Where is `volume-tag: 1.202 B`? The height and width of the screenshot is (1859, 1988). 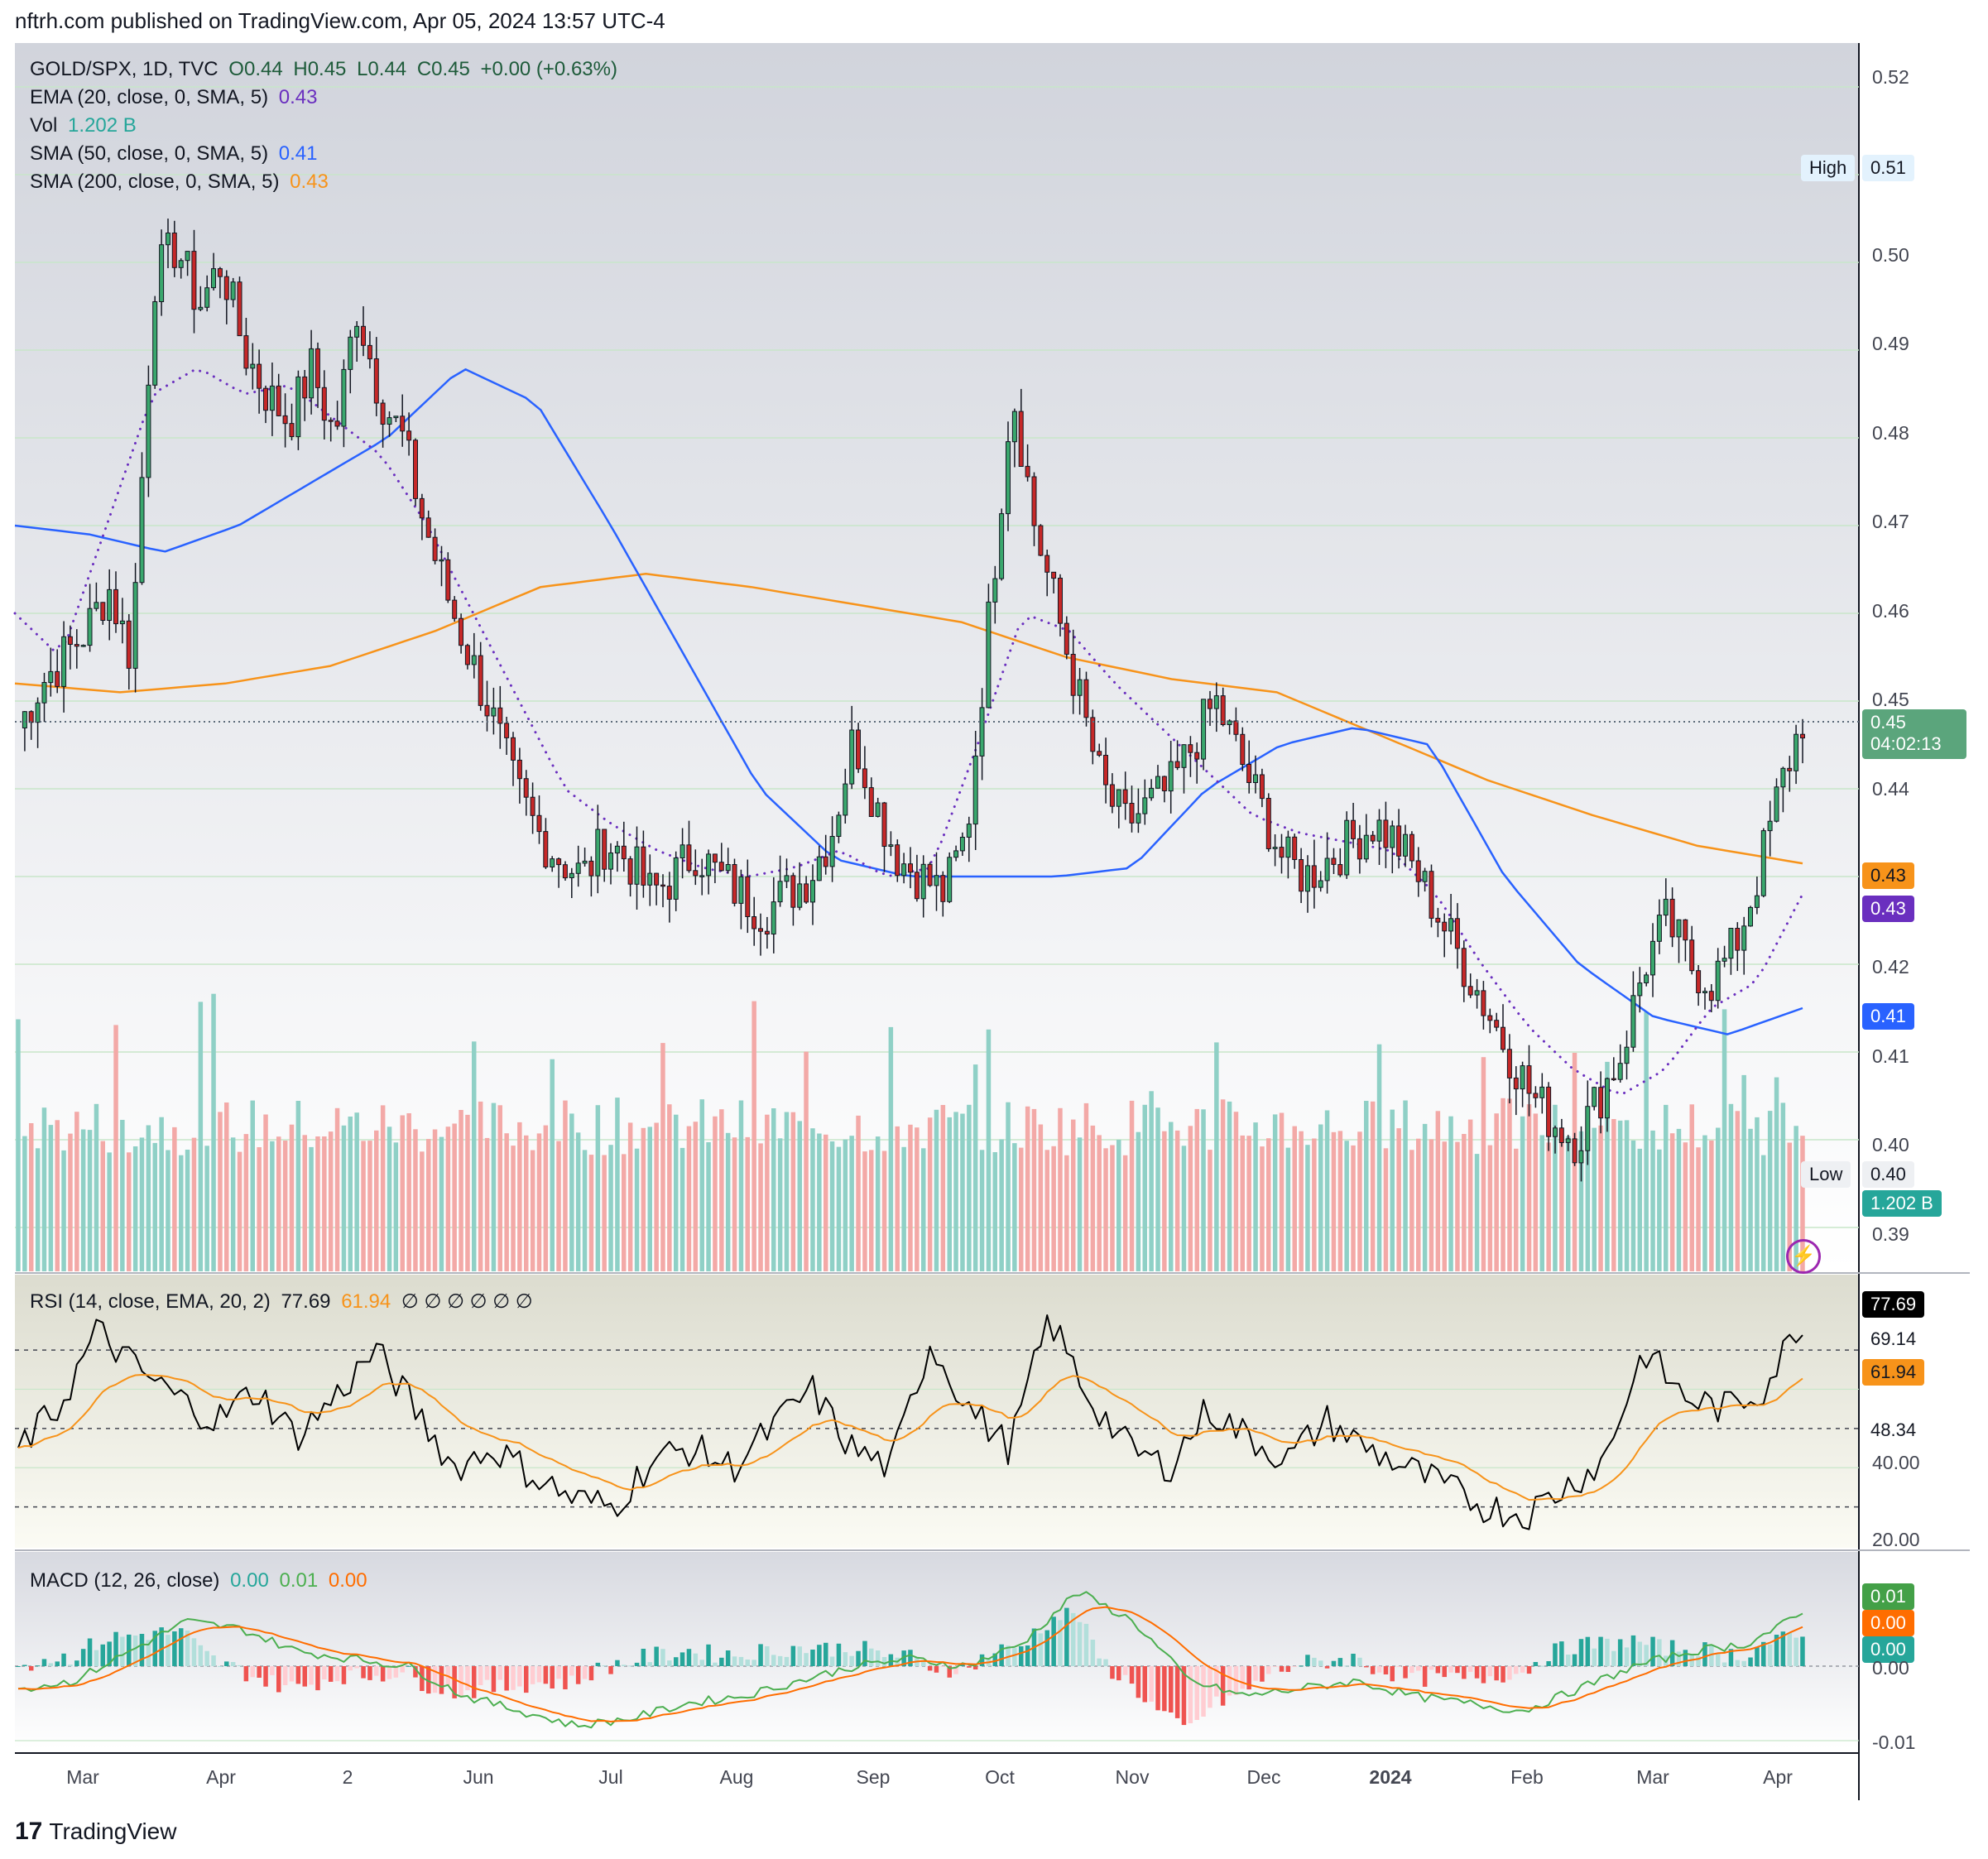 volume-tag: 1.202 B is located at coordinates (1902, 1203).